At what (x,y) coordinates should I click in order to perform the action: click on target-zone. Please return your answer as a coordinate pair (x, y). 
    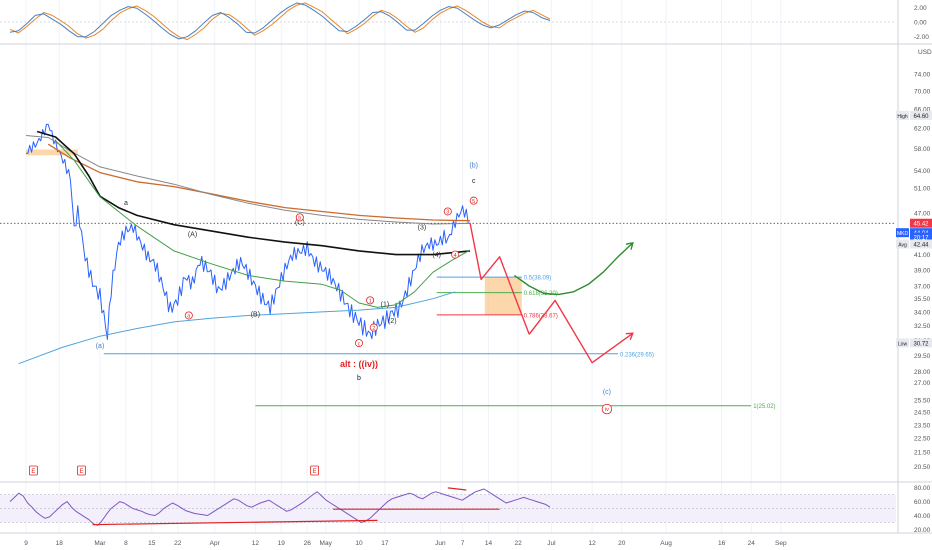
    Looking at the image, I should click on (52, 152).